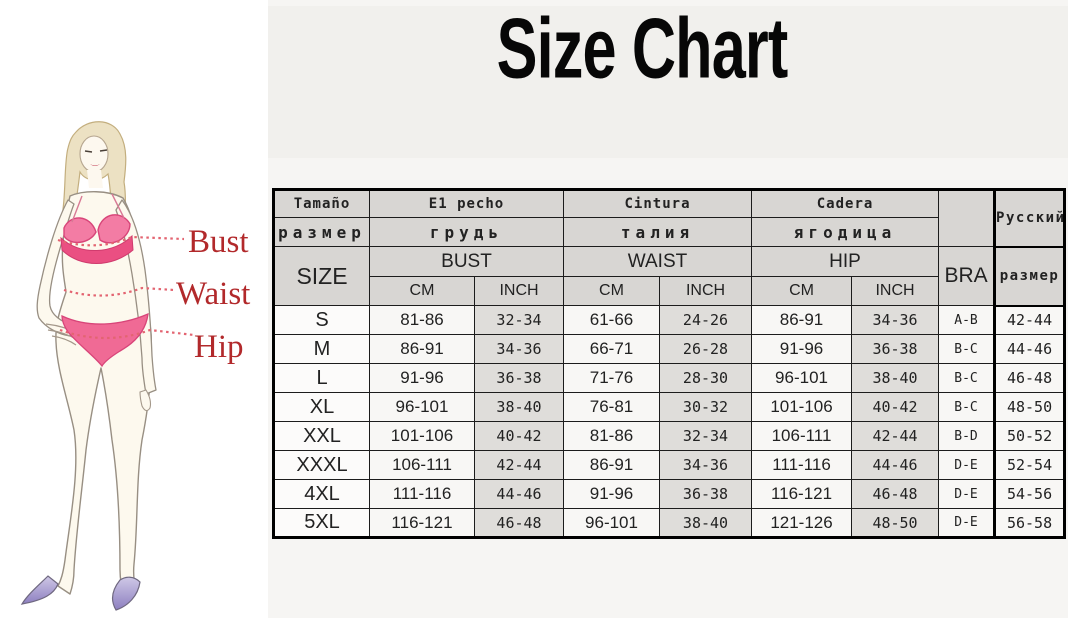 The width and height of the screenshot is (1068, 618). What do you see at coordinates (466, 261) in the screenshot?
I see `header-bust-en: BUST` at bounding box center [466, 261].